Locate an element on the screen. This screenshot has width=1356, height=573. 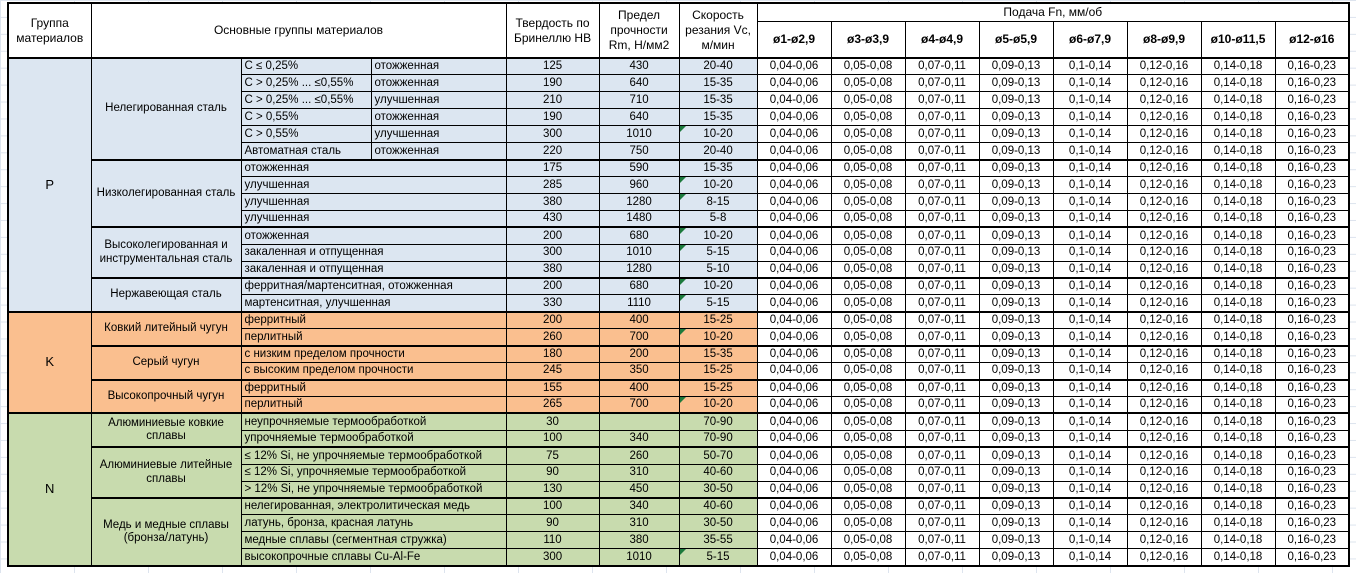
header-cutting-speed: Скорость резания Vc, м/мин is located at coordinates (718, 30).